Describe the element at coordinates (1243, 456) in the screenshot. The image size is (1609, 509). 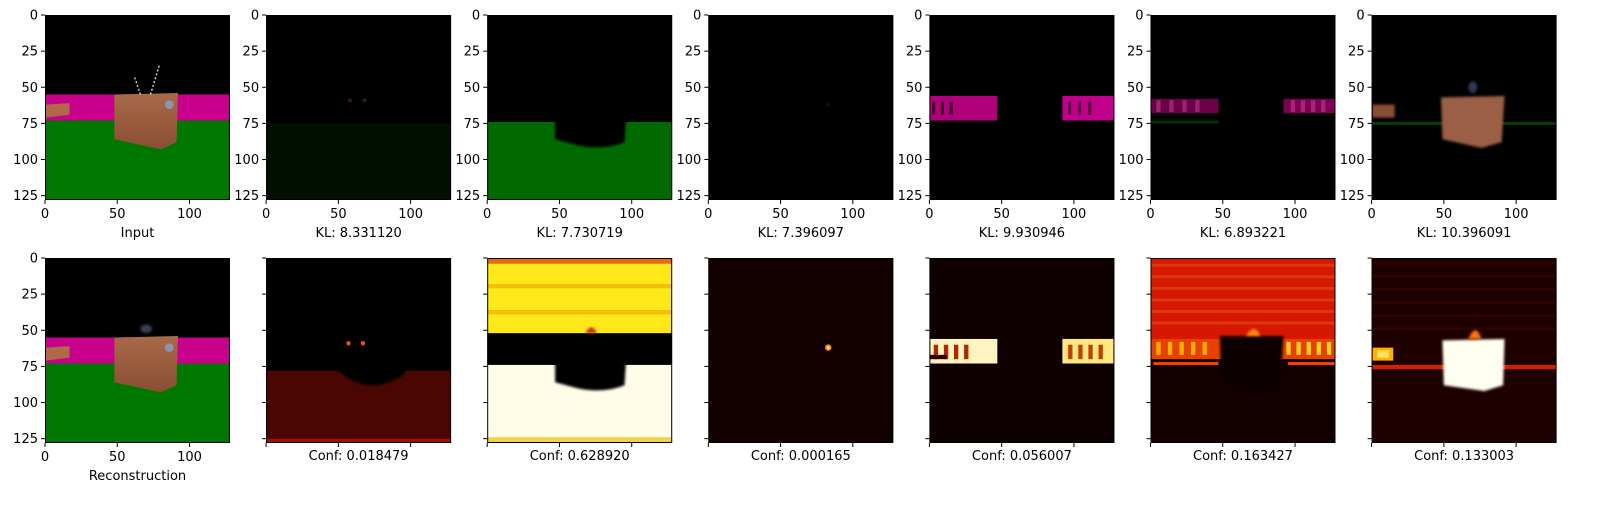
I see `panel-caption: Conf: 0.163427` at that location.